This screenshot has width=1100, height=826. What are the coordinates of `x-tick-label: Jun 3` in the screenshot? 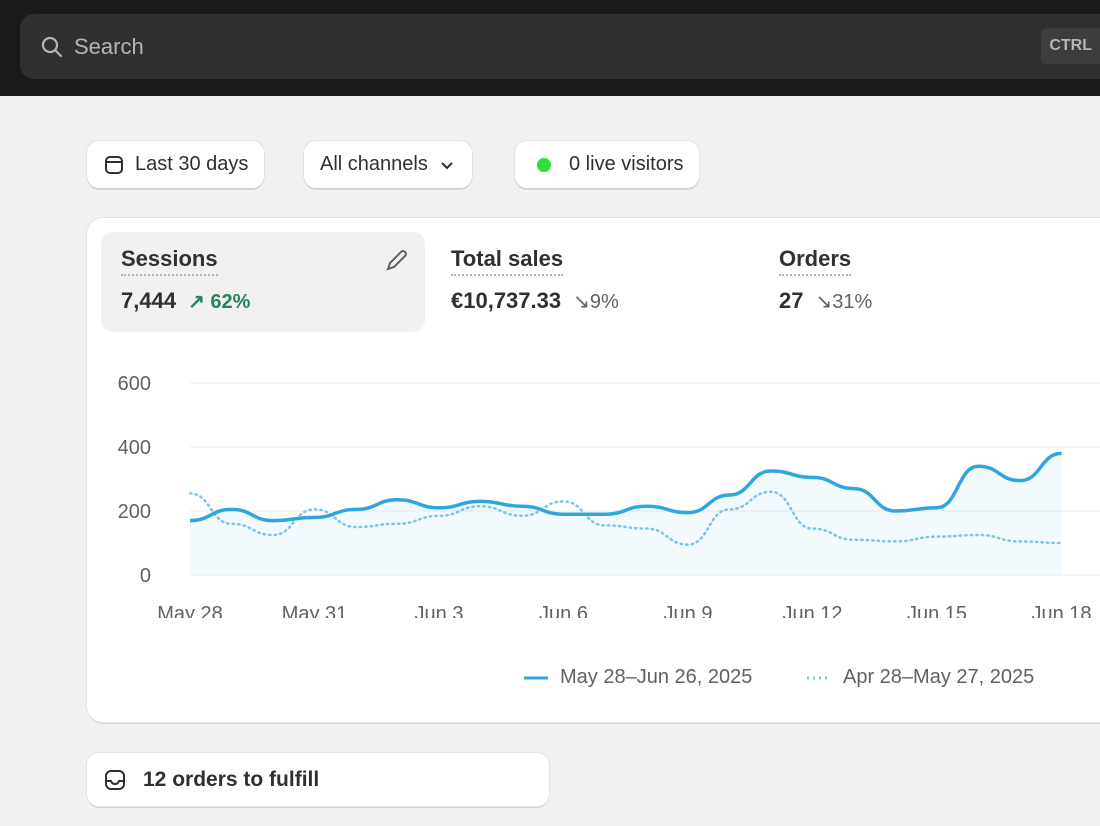 It's located at (439, 610).